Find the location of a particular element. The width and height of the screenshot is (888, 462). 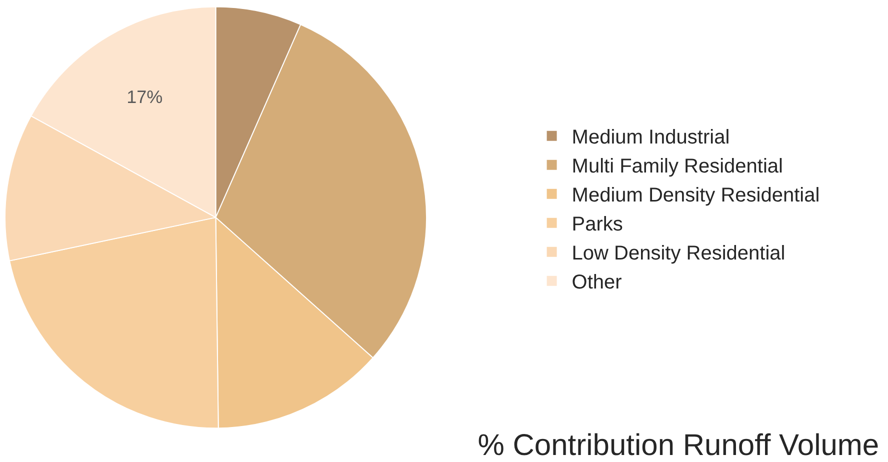

legend-label: Multi Family Residential is located at coordinates (677, 167).